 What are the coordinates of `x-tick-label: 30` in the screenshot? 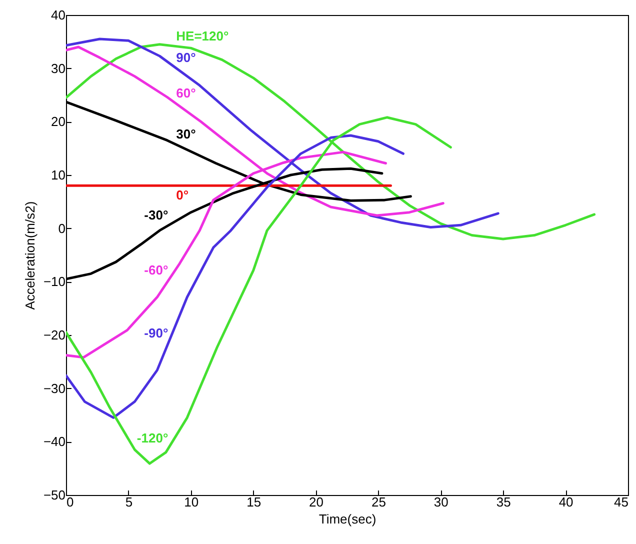 It's located at (441, 502).